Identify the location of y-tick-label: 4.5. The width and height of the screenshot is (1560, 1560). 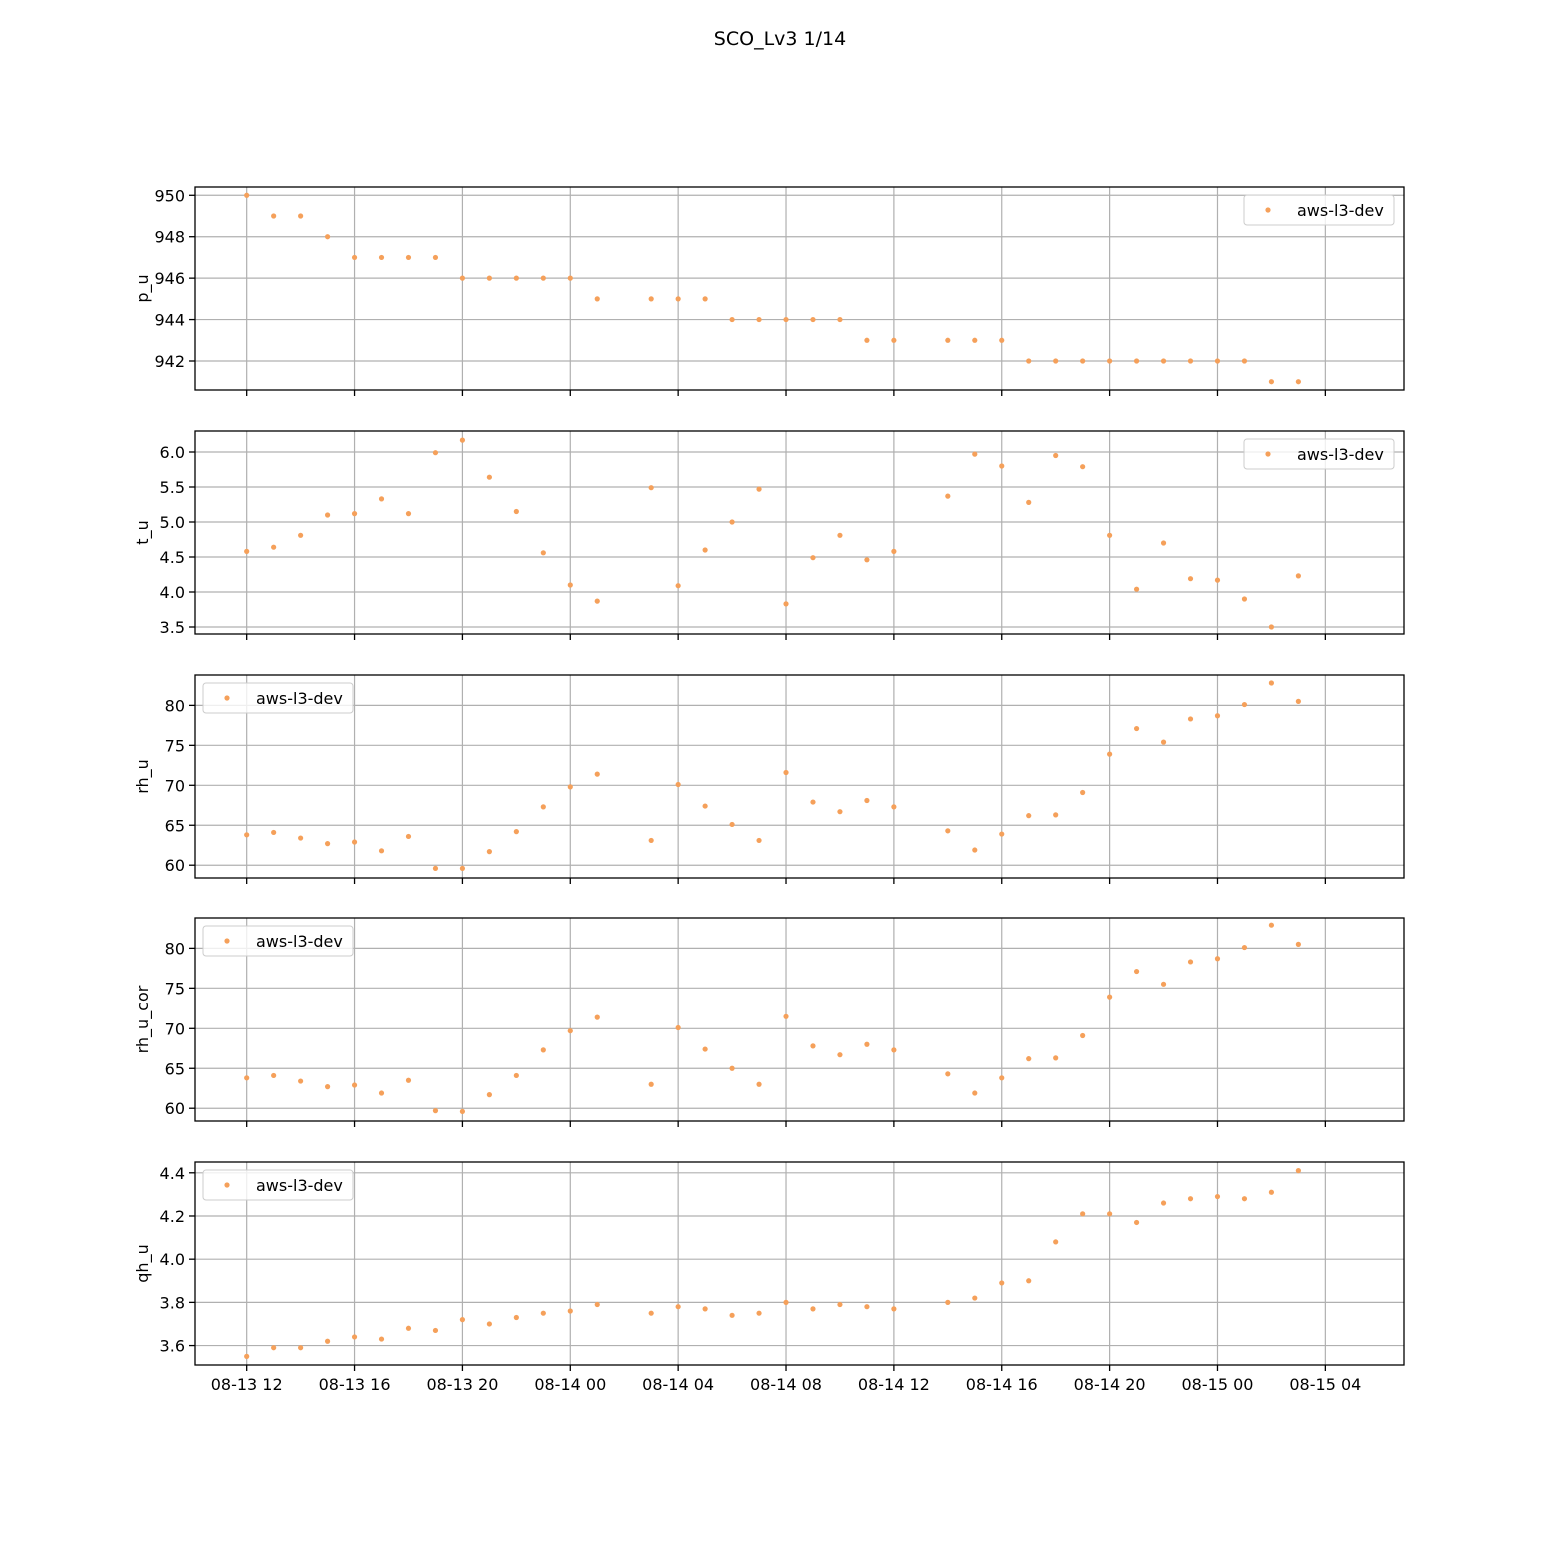
(172, 557).